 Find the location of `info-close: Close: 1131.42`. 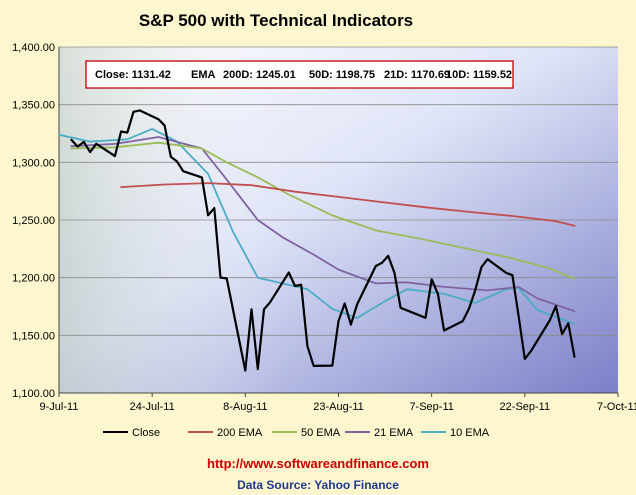

info-close: Close: 1131.42 is located at coordinates (133, 75).